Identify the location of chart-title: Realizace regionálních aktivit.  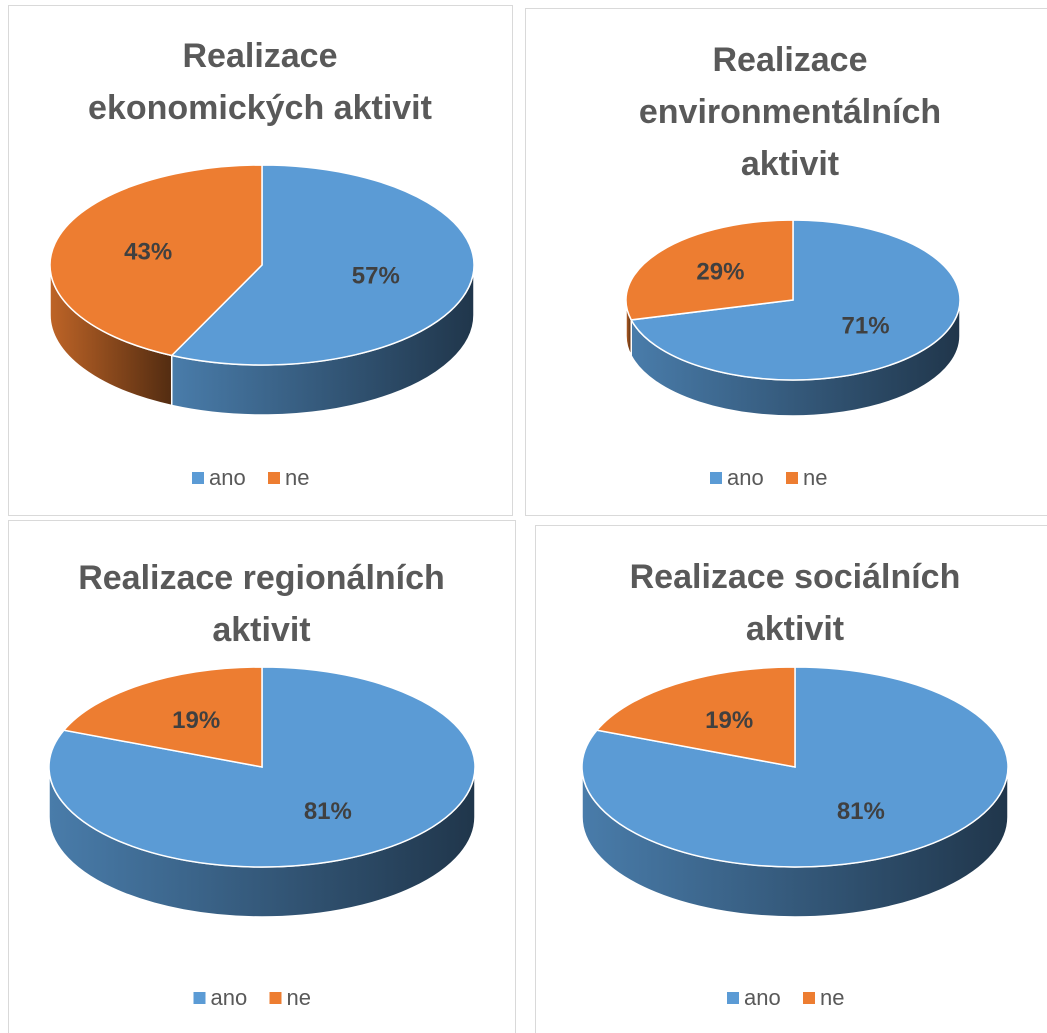
(261, 604).